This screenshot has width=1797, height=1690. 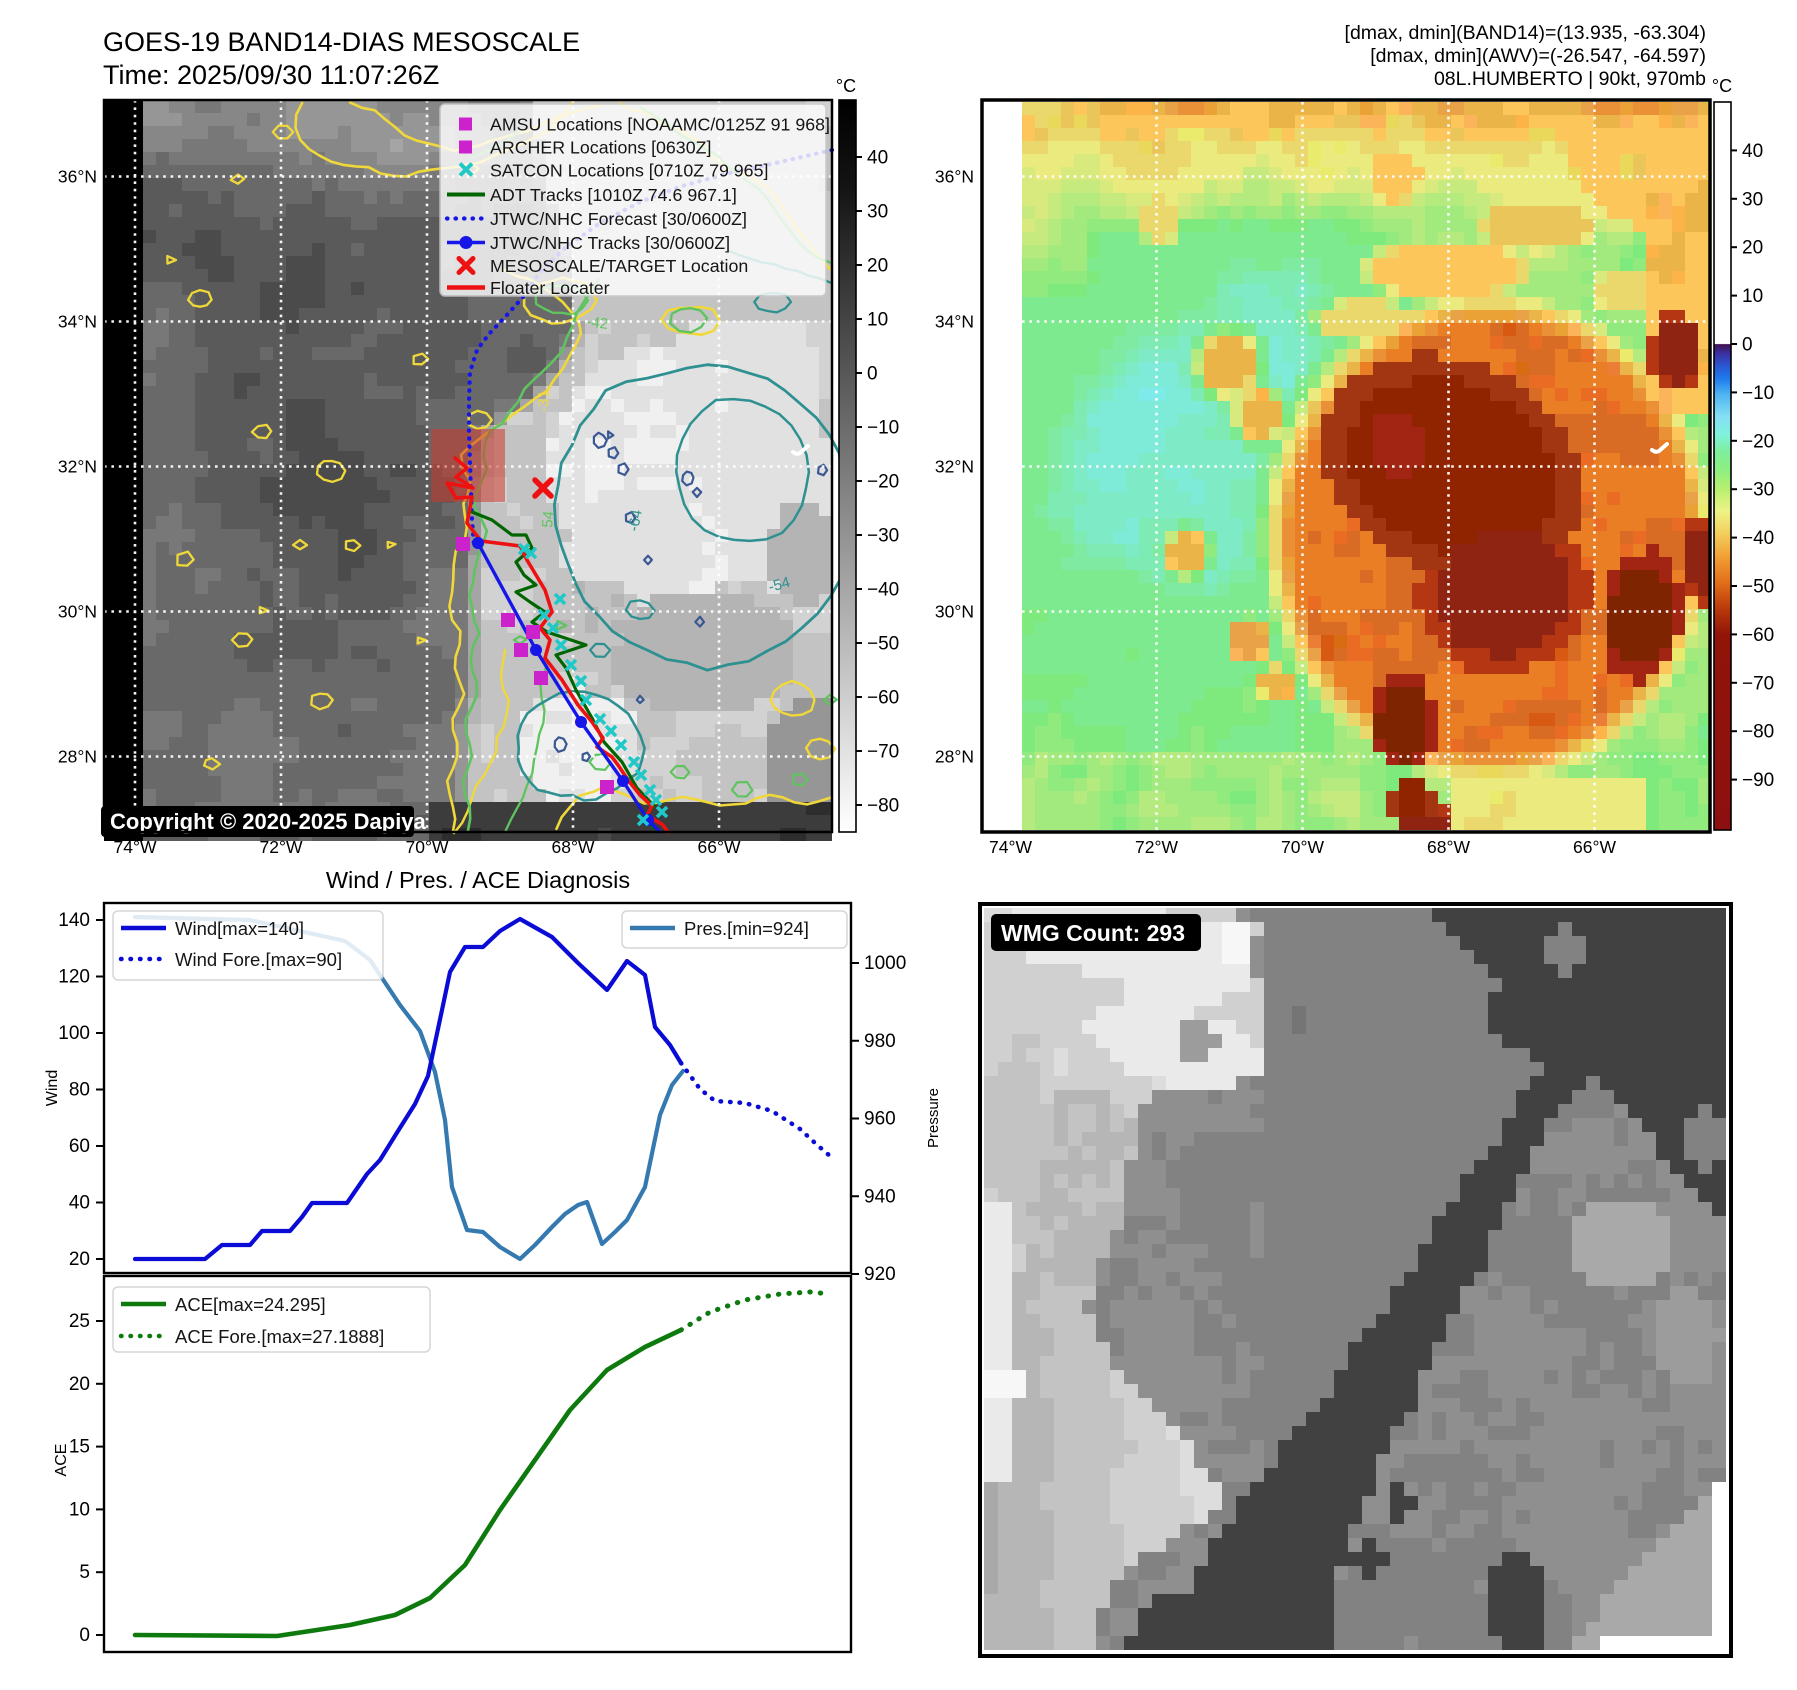 I want to click on svg-text: 920, so click(x=880, y=1274).